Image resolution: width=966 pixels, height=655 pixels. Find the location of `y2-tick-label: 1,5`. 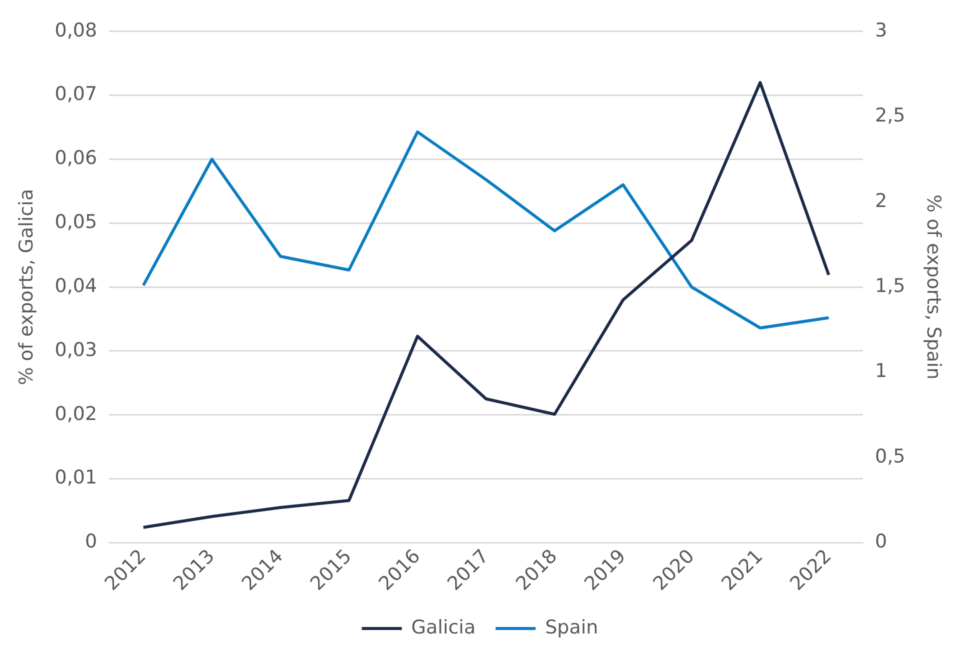

y2-tick-label: 1,5 is located at coordinates (890, 285).